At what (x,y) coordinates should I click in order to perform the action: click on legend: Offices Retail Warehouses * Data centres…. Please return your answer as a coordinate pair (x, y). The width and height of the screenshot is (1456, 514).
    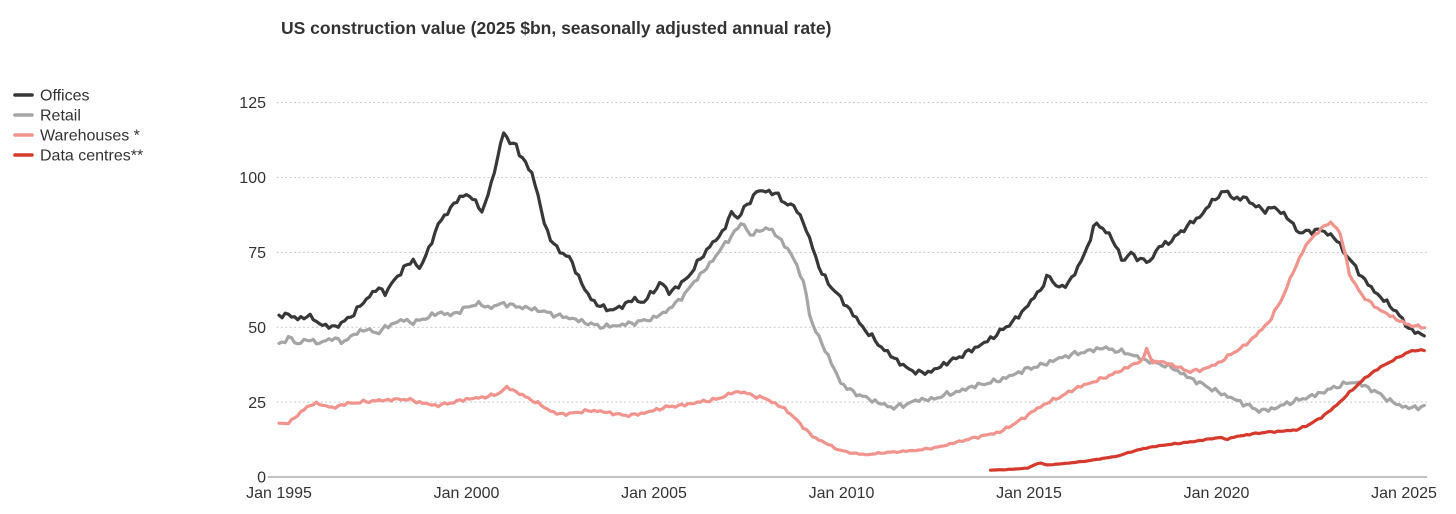
    Looking at the image, I should click on (78, 126).